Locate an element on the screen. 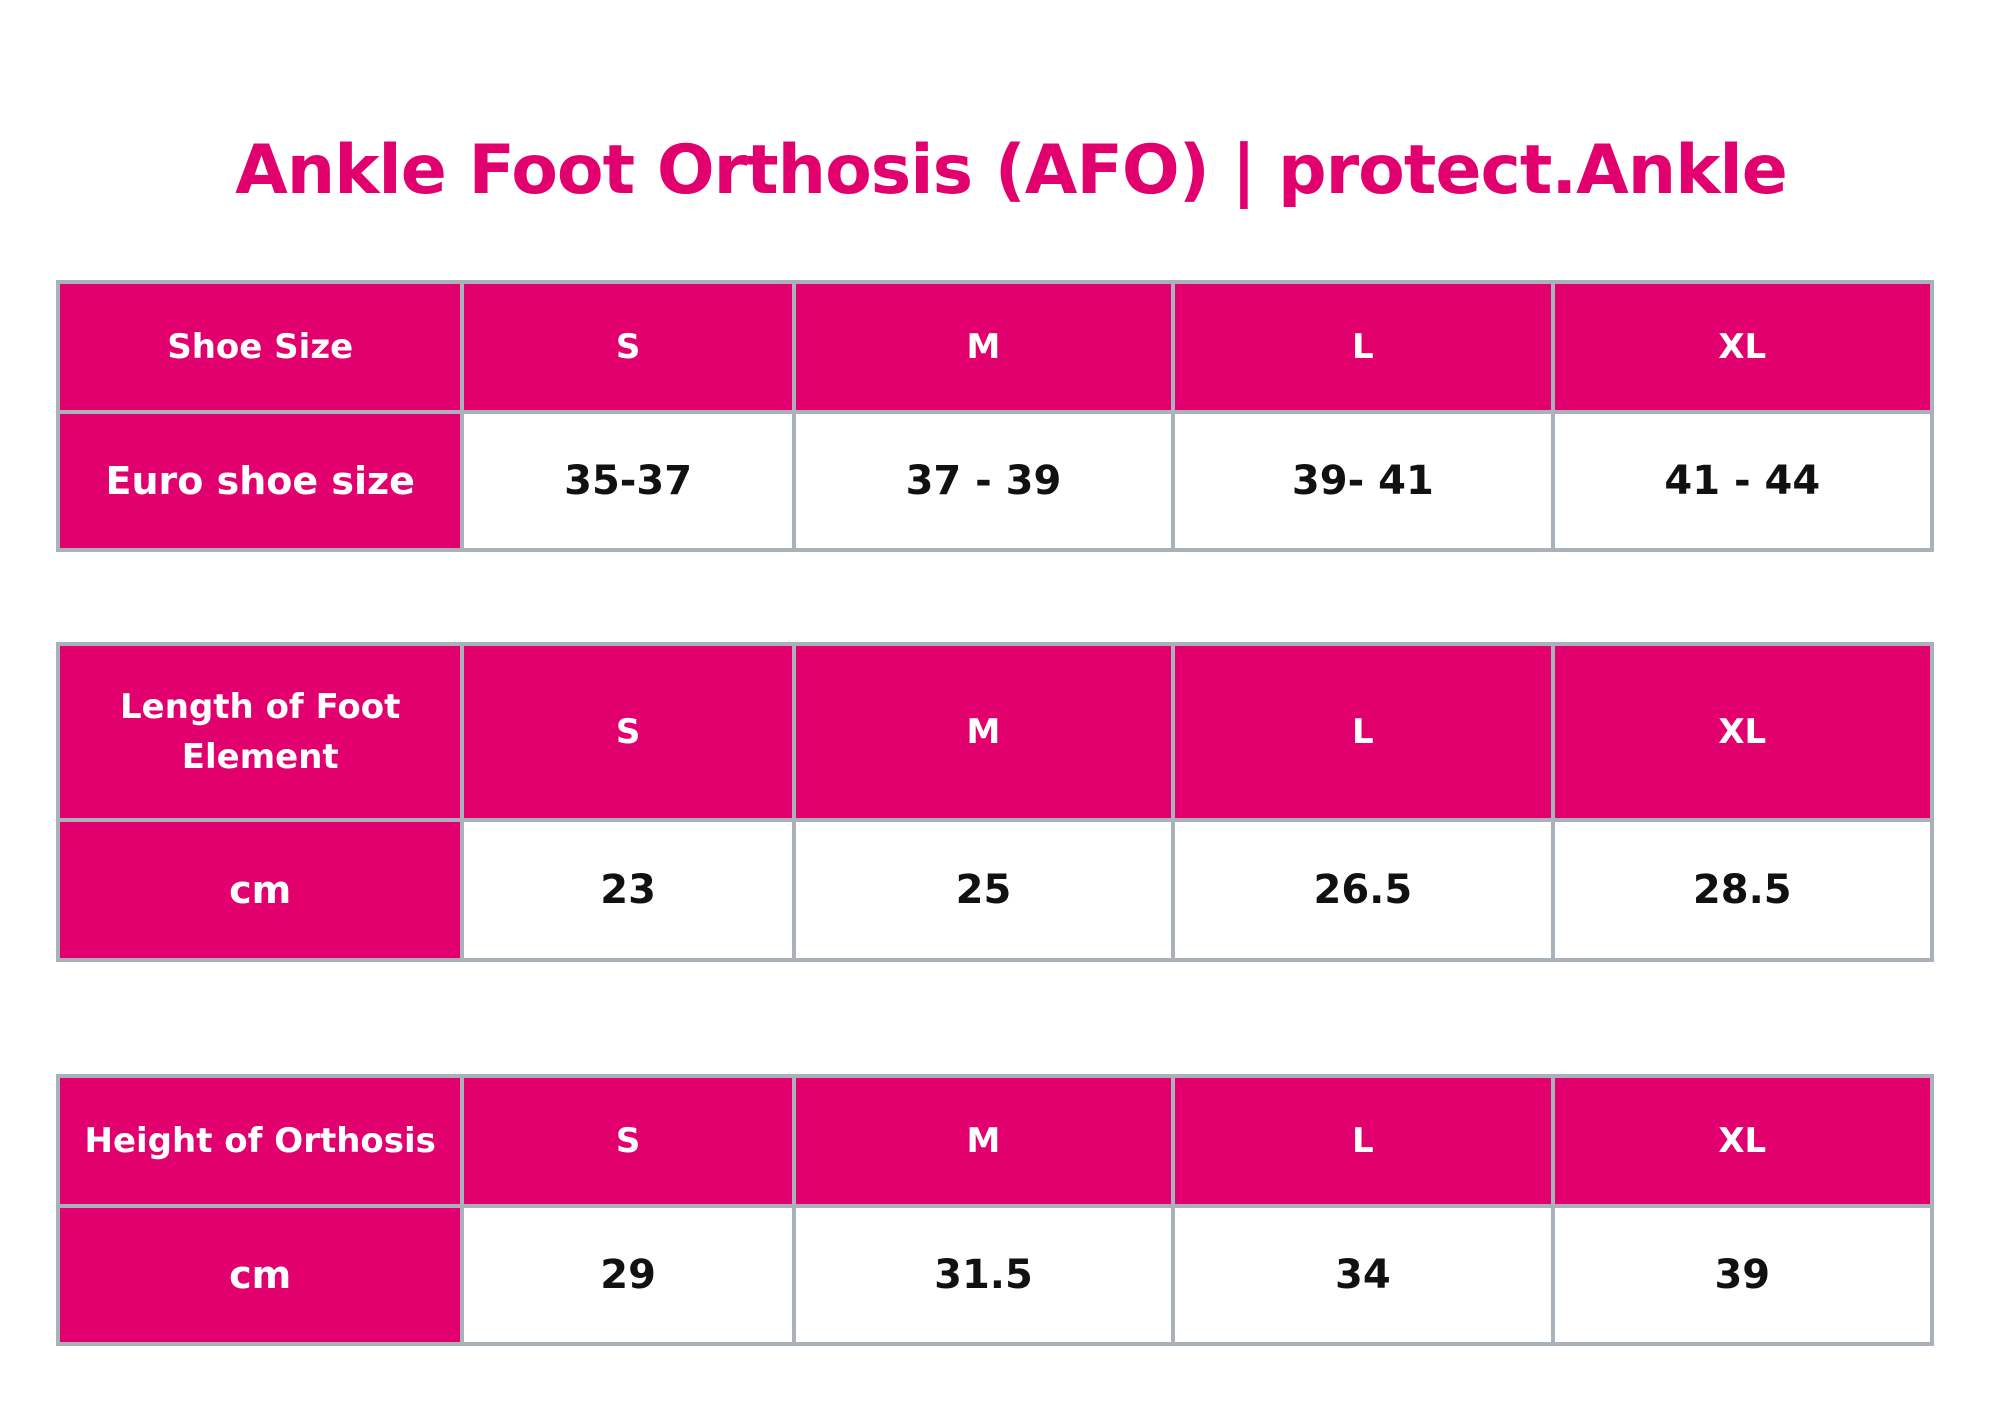  header-label-length-of-foot-element: Length of Foot Element is located at coordinates (260, 732).